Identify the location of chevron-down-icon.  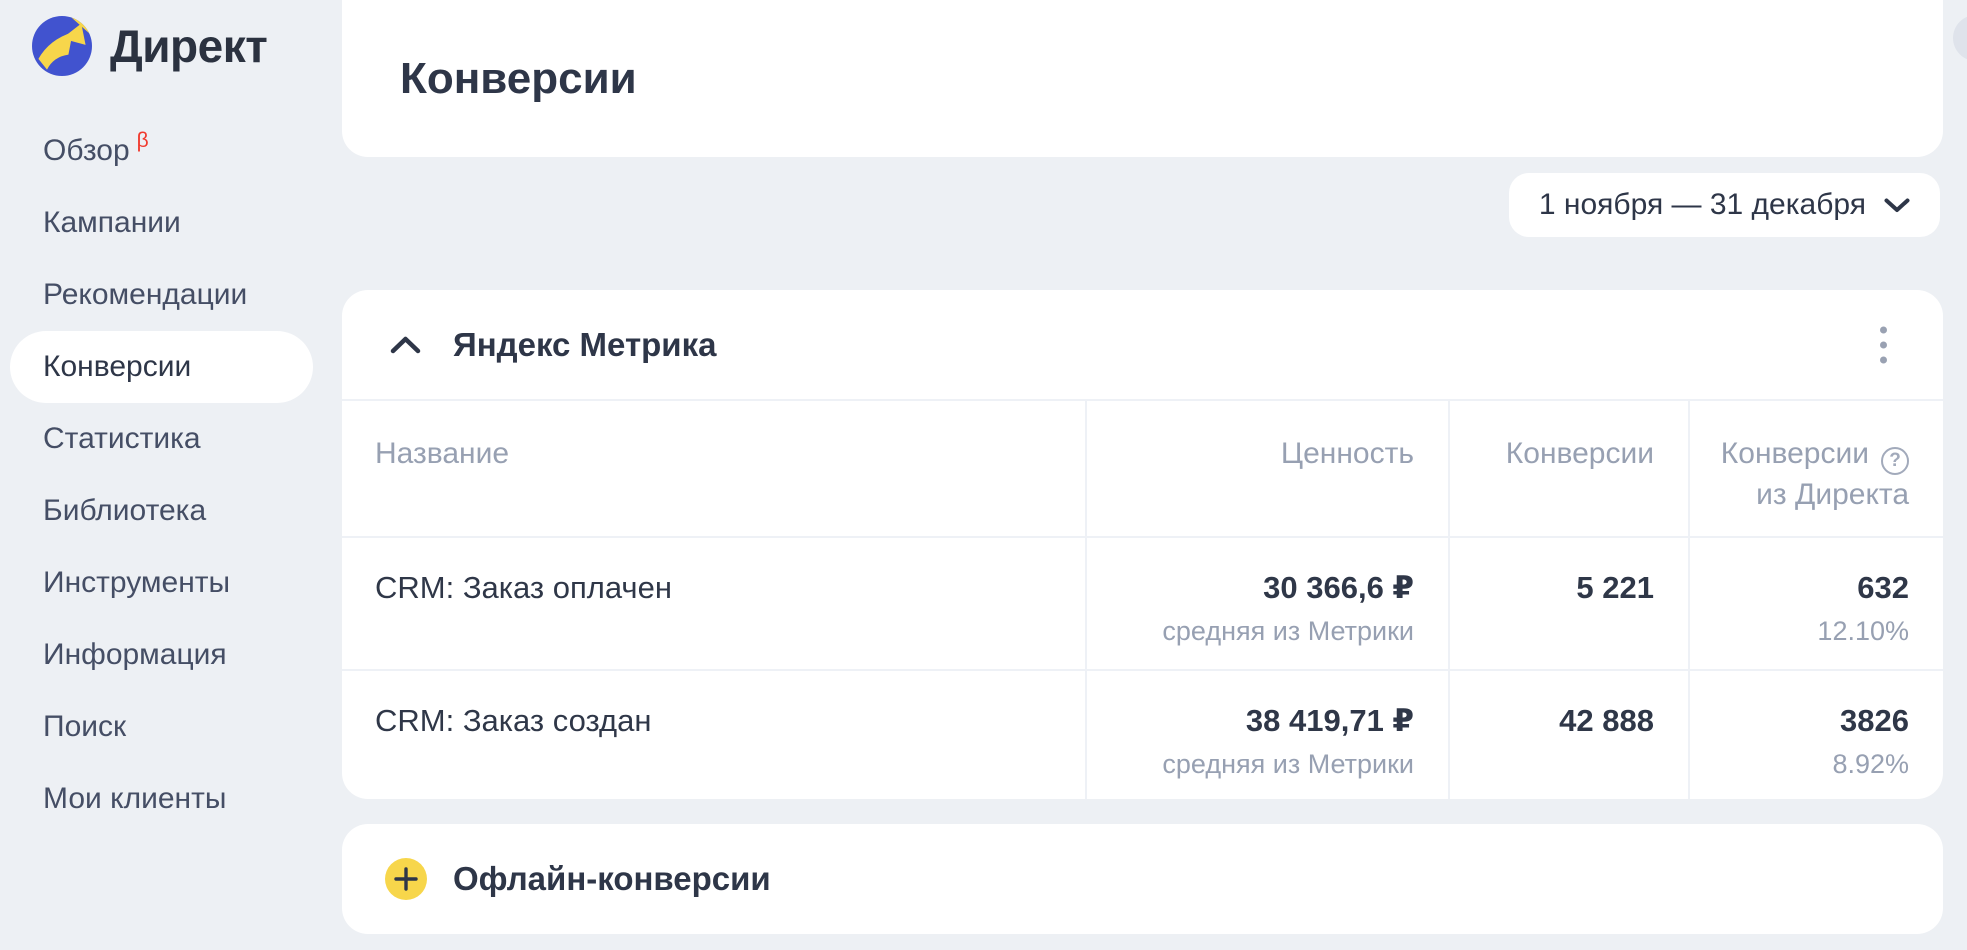
(1897, 205).